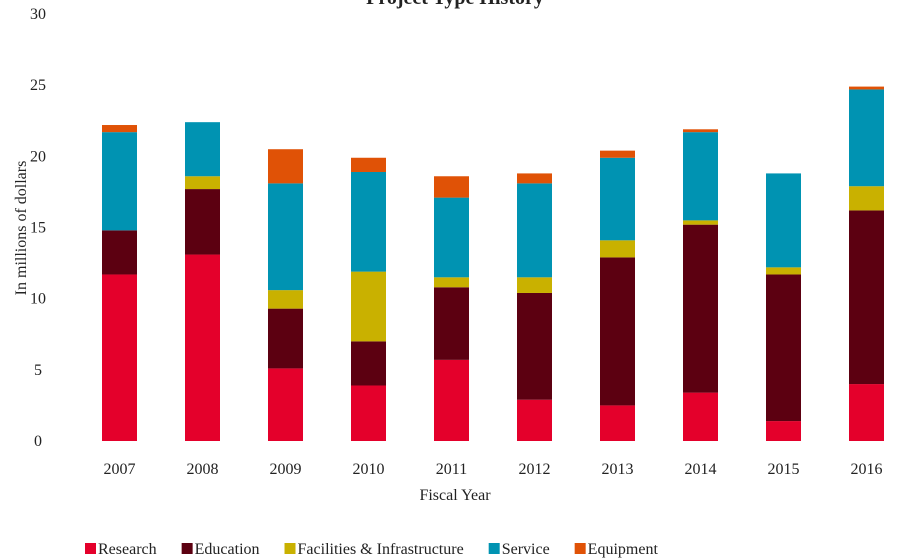  What do you see at coordinates (38, 156) in the screenshot?
I see `y-tick-label: 20` at bounding box center [38, 156].